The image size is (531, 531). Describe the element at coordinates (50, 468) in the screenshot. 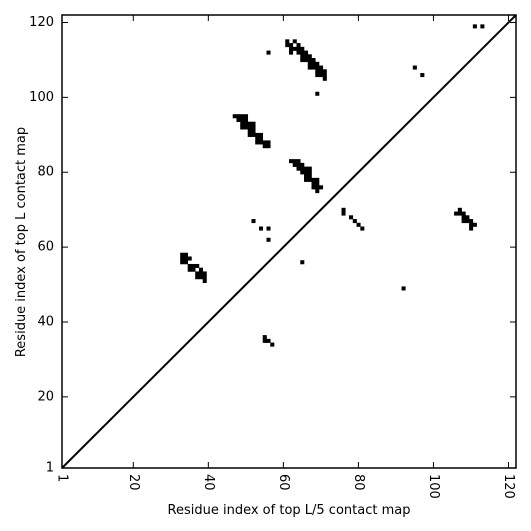

I see `y-tick-label: 1` at that location.